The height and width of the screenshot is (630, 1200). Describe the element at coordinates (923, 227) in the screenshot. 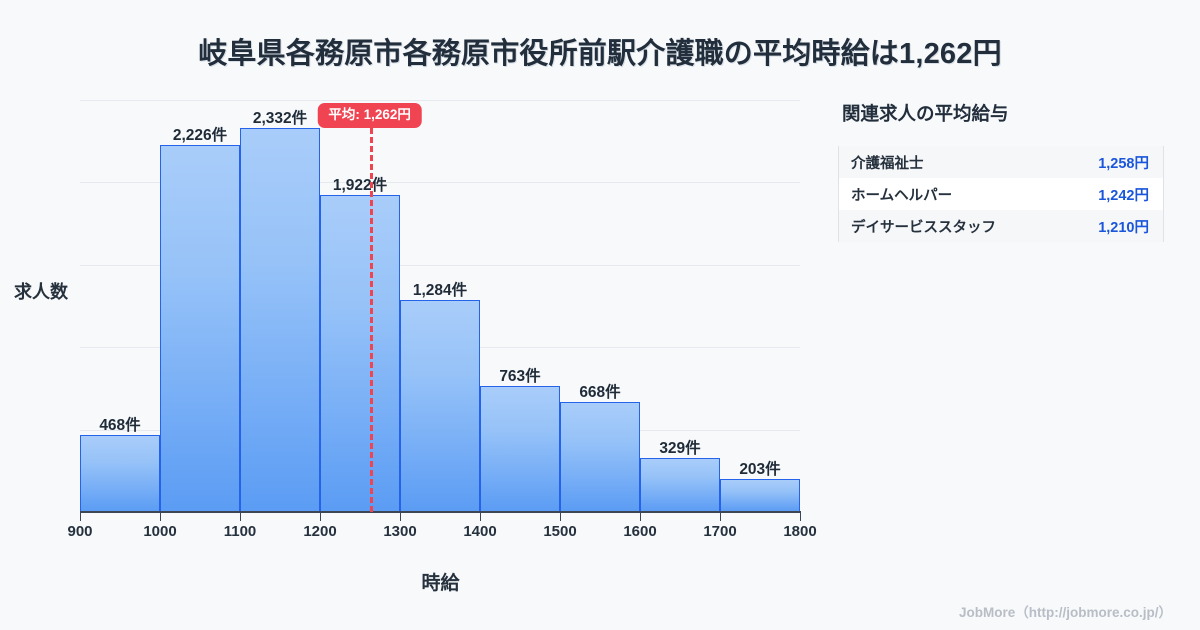

I see `related-salary-job-name: デイサービススタッフ` at that location.